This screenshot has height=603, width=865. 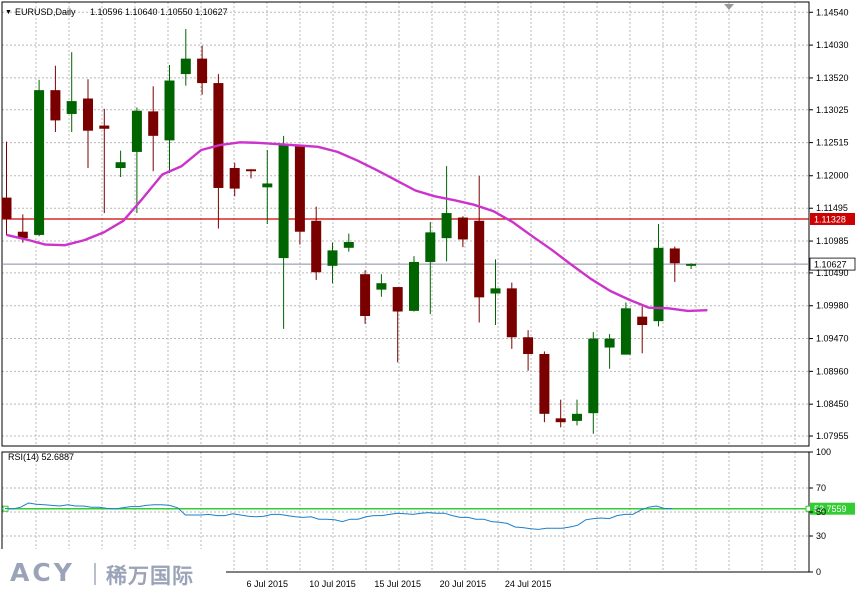 I want to click on current-price-label: 1.10627, so click(x=830, y=265).